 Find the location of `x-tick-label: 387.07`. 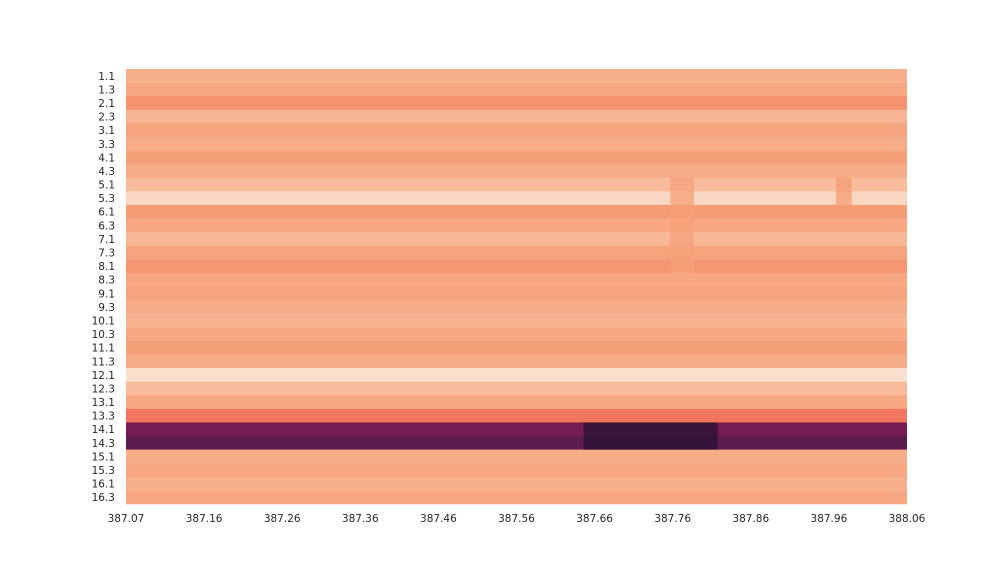

x-tick-label: 387.07 is located at coordinates (126, 519).